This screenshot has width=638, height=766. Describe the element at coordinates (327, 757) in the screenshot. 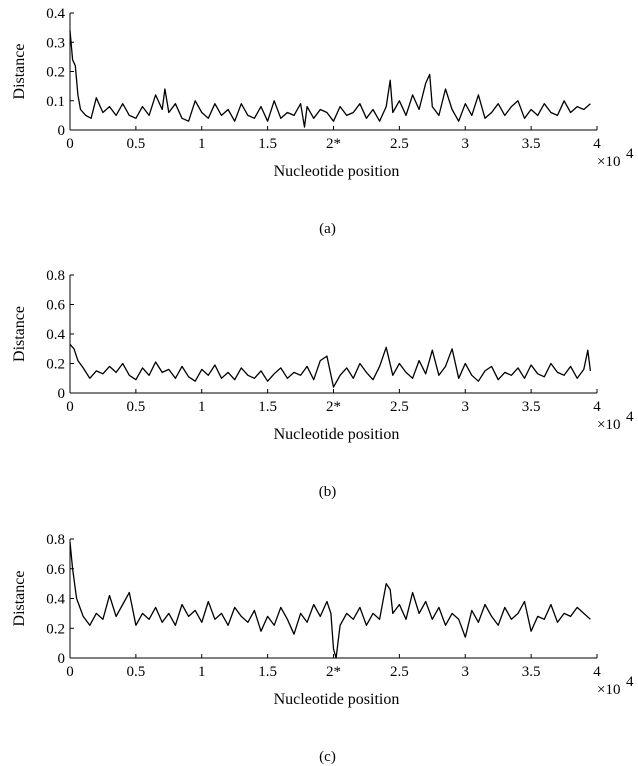

I see `panel-caption: (c)` at that location.